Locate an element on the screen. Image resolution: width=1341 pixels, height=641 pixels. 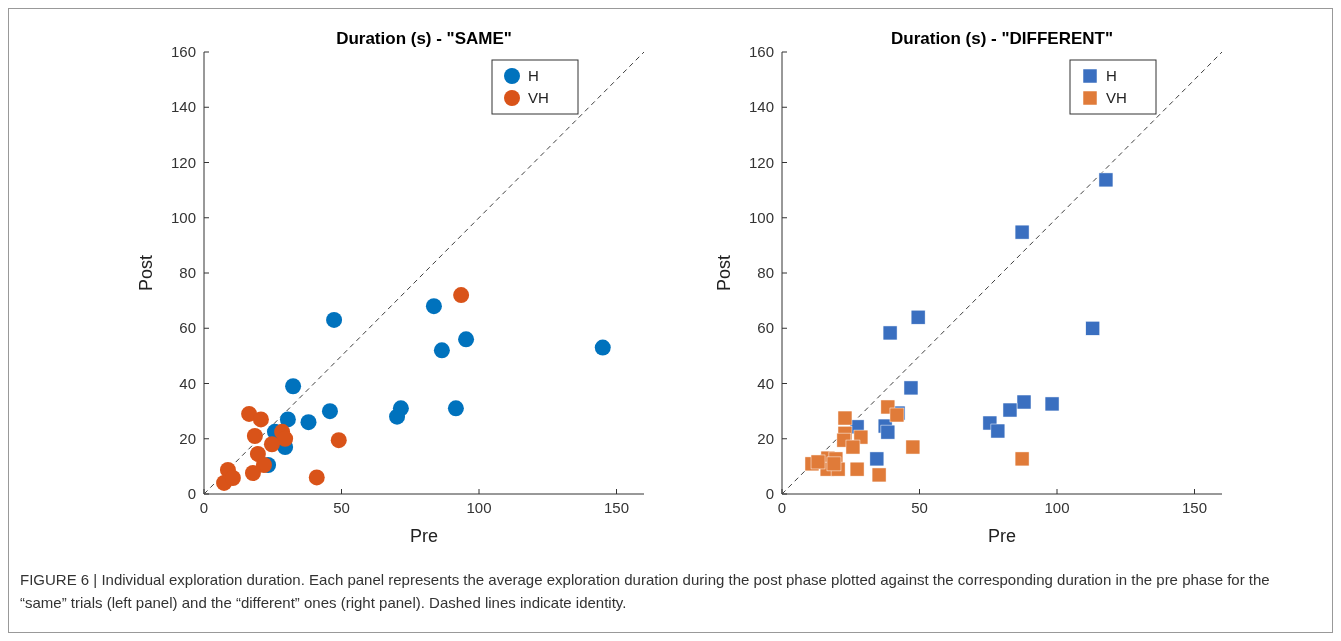
chart-title: Duration (s) - "SAME" is located at coordinates (424, 38).